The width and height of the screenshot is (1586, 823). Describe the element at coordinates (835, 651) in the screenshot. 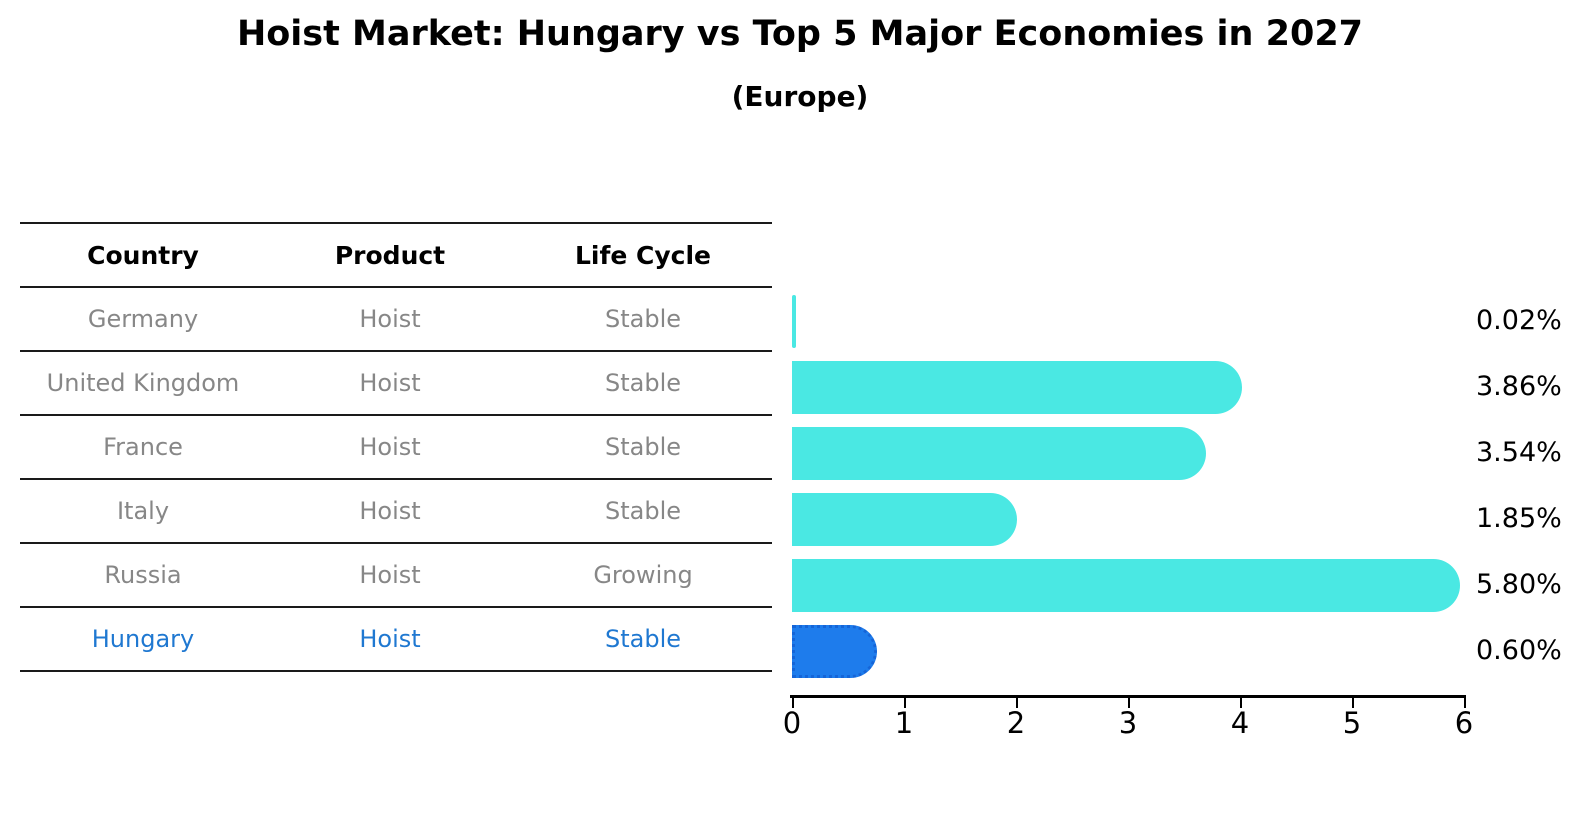

I see `bar-hungary` at that location.